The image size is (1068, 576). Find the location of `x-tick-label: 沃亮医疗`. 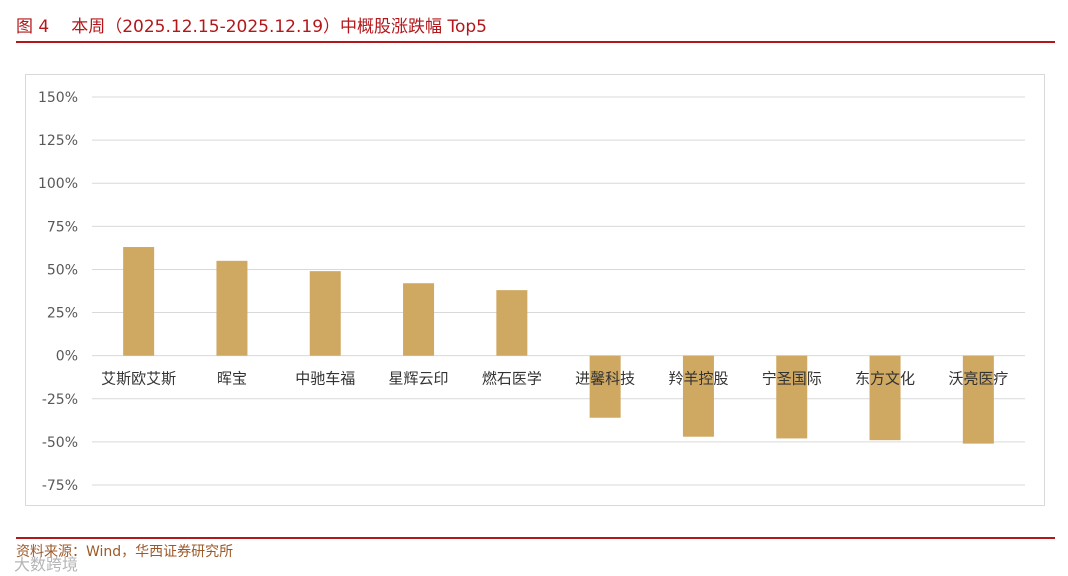

x-tick-label: 沃亮医疗 is located at coordinates (978, 379).